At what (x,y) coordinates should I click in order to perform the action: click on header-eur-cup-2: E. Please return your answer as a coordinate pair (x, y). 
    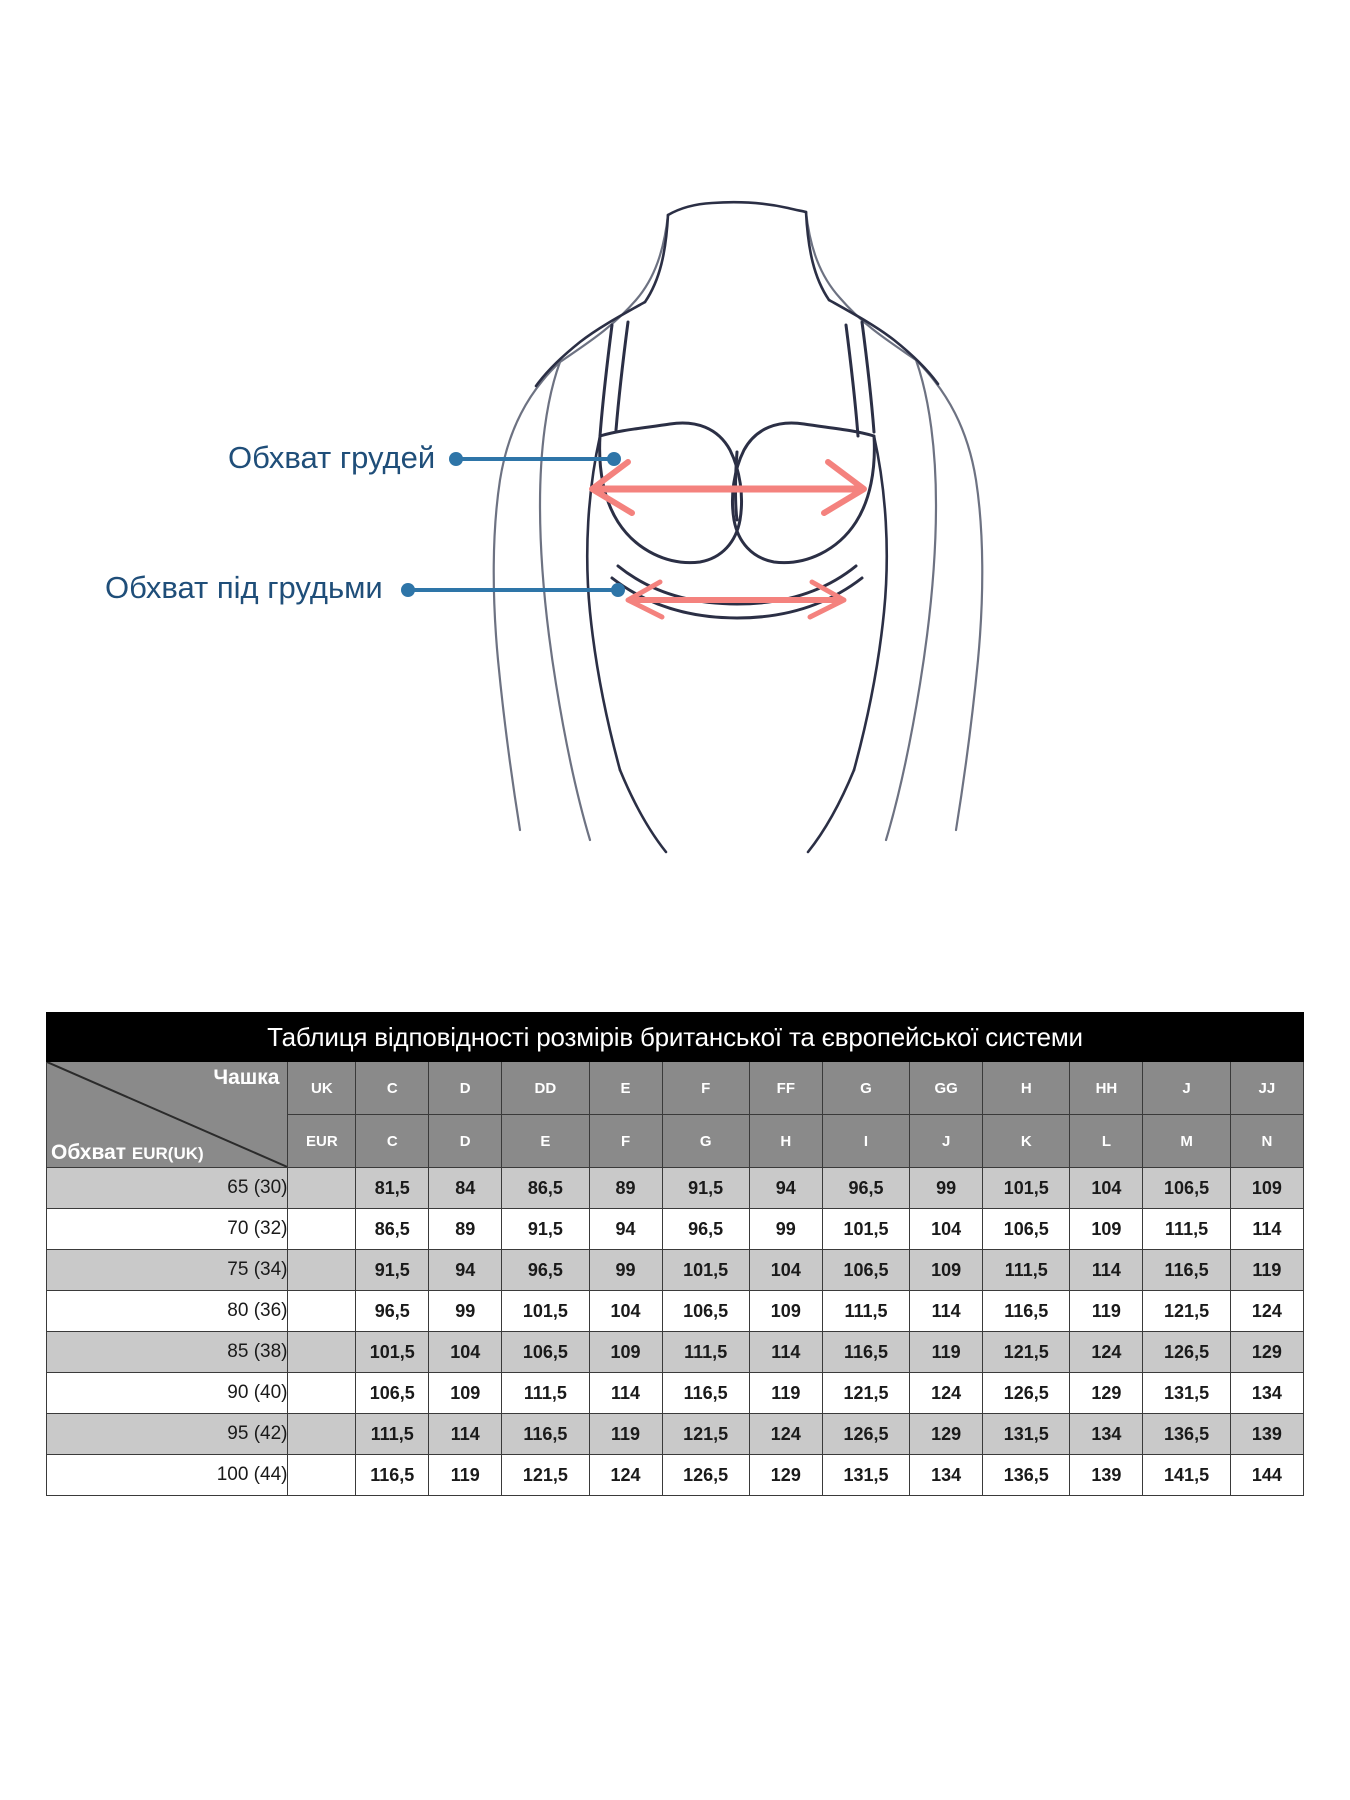
    Looking at the image, I should click on (545, 1141).